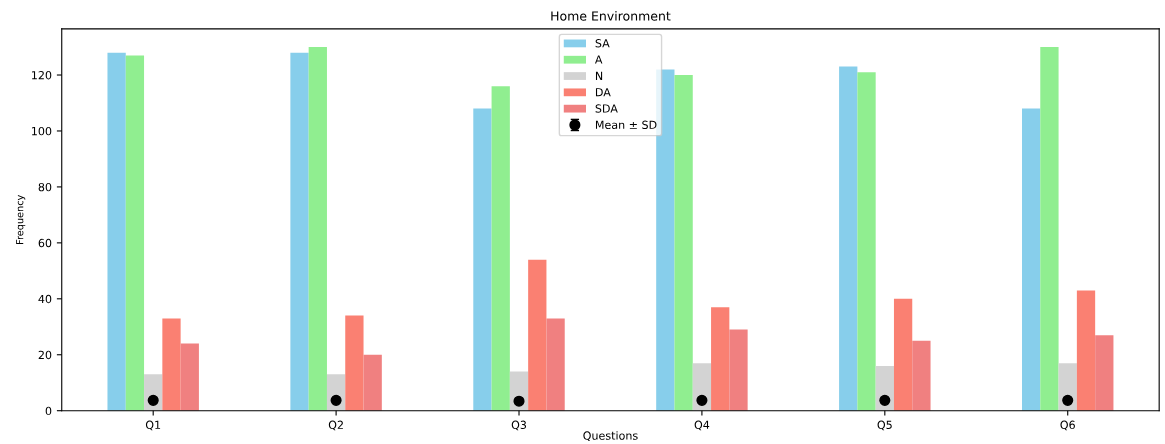 Image resolution: width=1165 pixels, height=444 pixels. Describe the element at coordinates (611, 16) in the screenshot. I see `chart-title: Home Environment` at that location.